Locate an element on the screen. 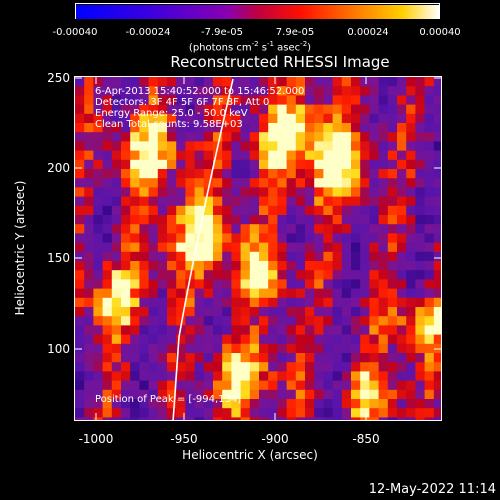 The width and height of the screenshot is (500, 500). y-tick-label: 150 is located at coordinates (58, 258).